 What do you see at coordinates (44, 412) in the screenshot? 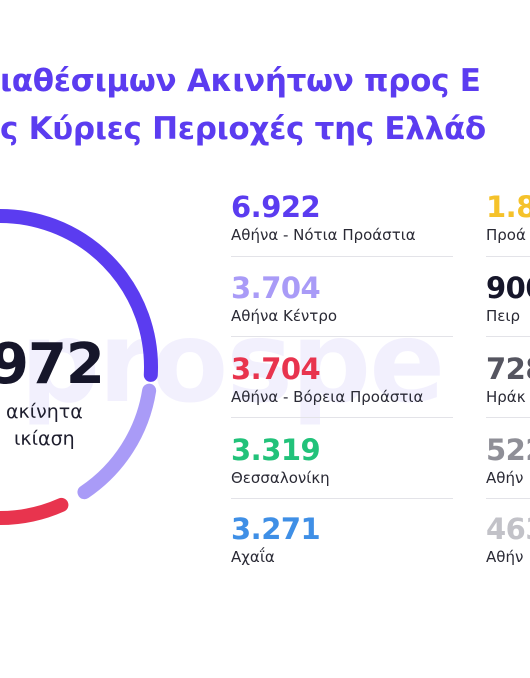
I see `total-caption-line-1: ακίνητα` at bounding box center [44, 412].